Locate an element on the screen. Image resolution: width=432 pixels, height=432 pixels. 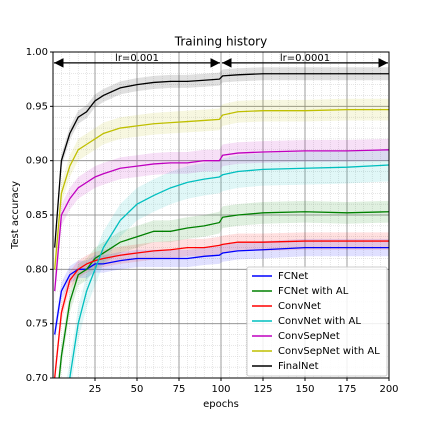
y-tick-label: 1.00 is located at coordinates (37, 52).